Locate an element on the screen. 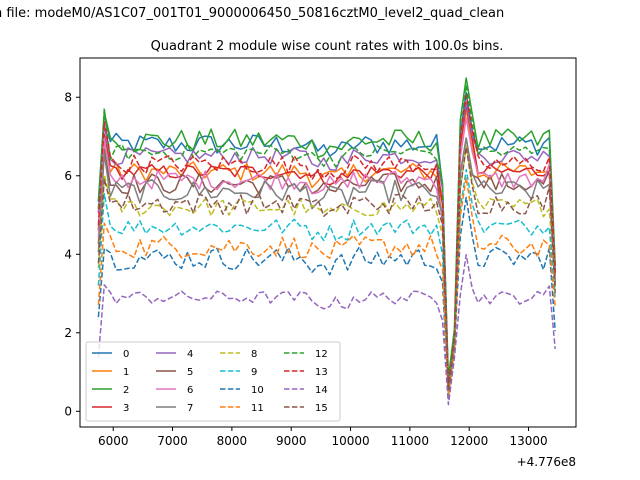 This screenshot has height=480, width=640. legend-label-12: 12 is located at coordinates (321, 354).